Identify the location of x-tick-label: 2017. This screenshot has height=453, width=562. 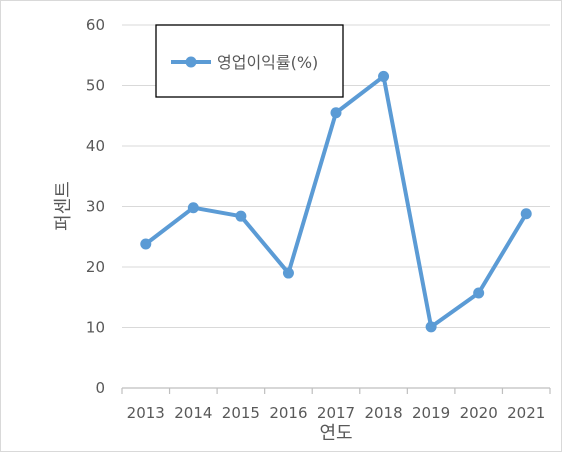
(336, 413).